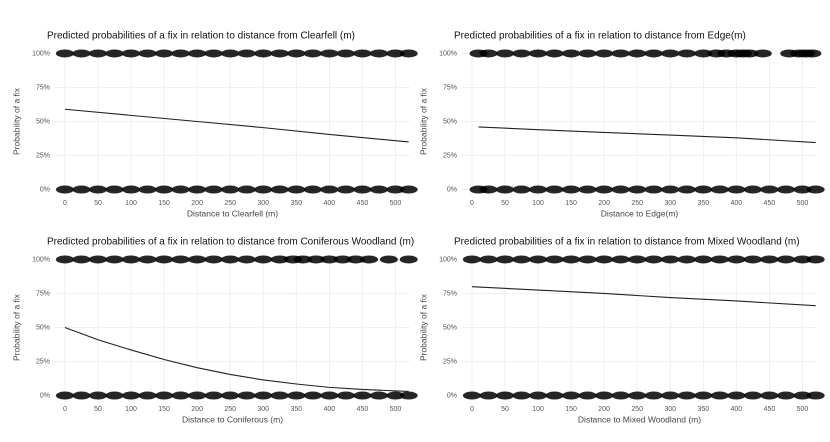 The width and height of the screenshot is (830, 442). Describe the element at coordinates (16, 327) in the screenshot. I see `y-axis-label: Probability of a fix` at that location.